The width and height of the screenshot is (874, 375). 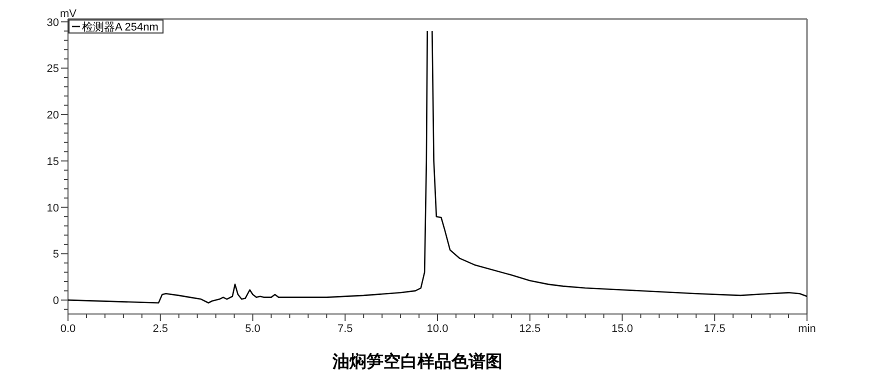 I want to click on x-tick-label: 5.0, so click(x=252, y=329).